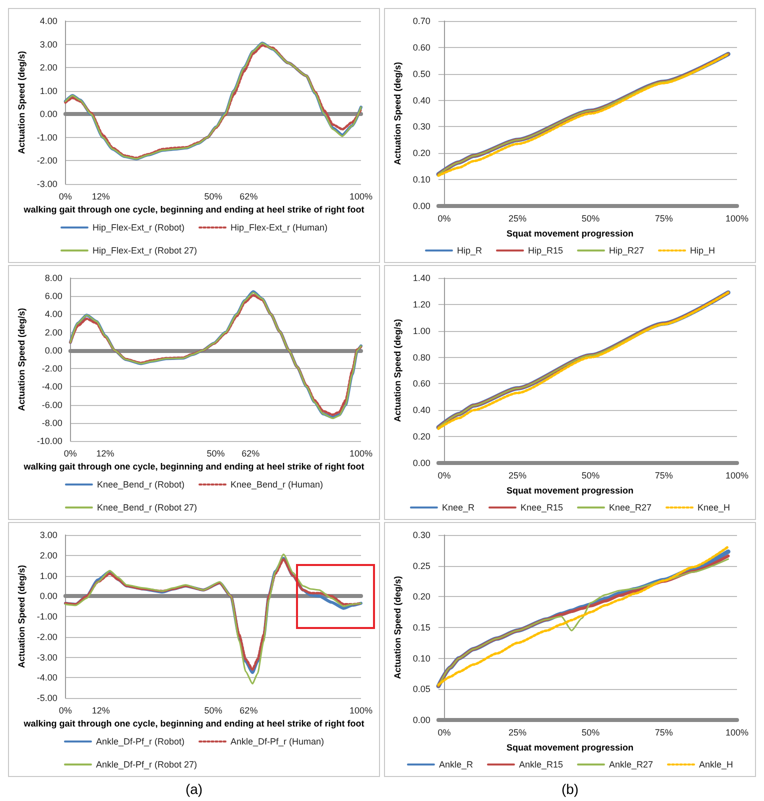  Describe the element at coordinates (546, 251) in the screenshot. I see `legend-label: Hip_R15` at that location.